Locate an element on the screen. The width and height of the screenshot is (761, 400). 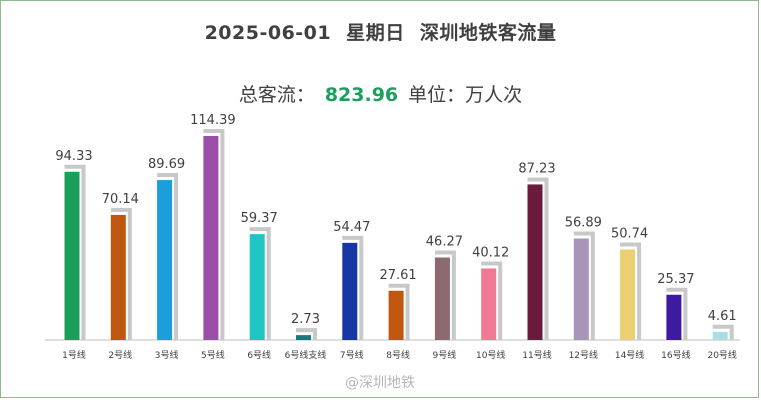
watermark: @深圳地铁 is located at coordinates (380, 383).